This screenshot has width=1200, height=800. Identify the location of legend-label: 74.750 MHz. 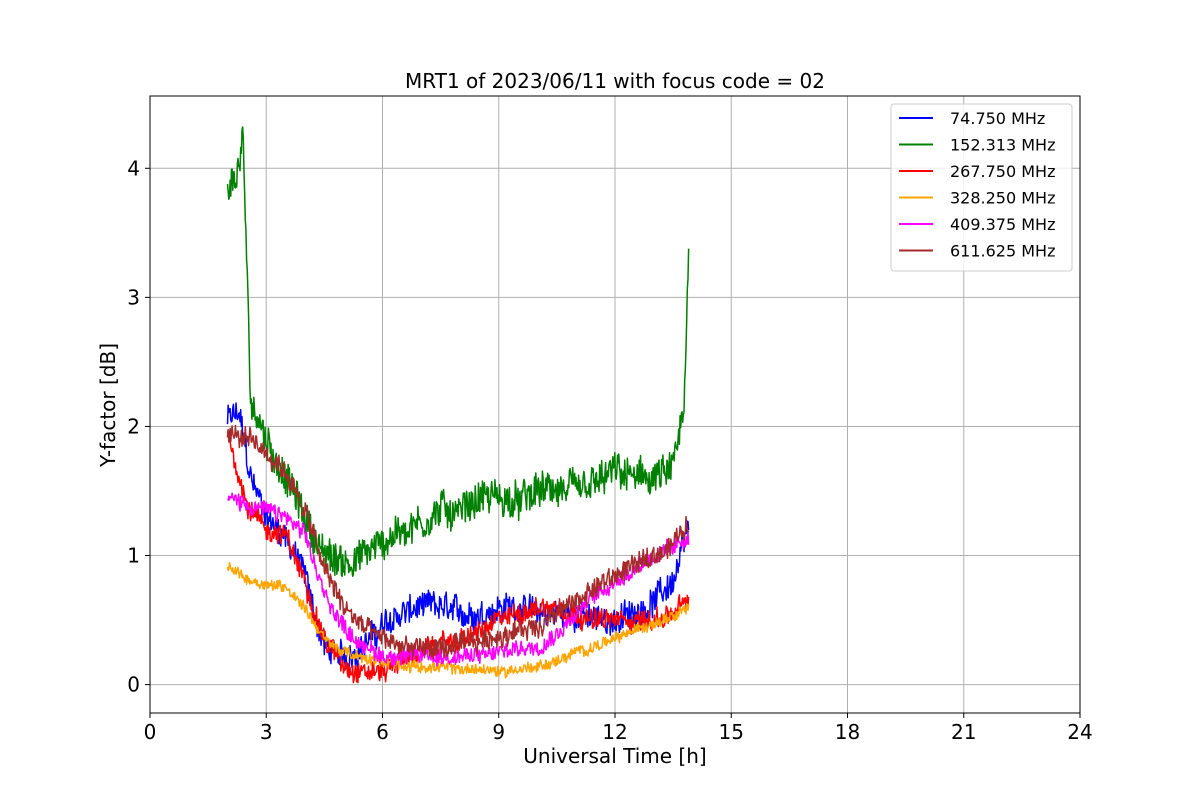
(997, 118).